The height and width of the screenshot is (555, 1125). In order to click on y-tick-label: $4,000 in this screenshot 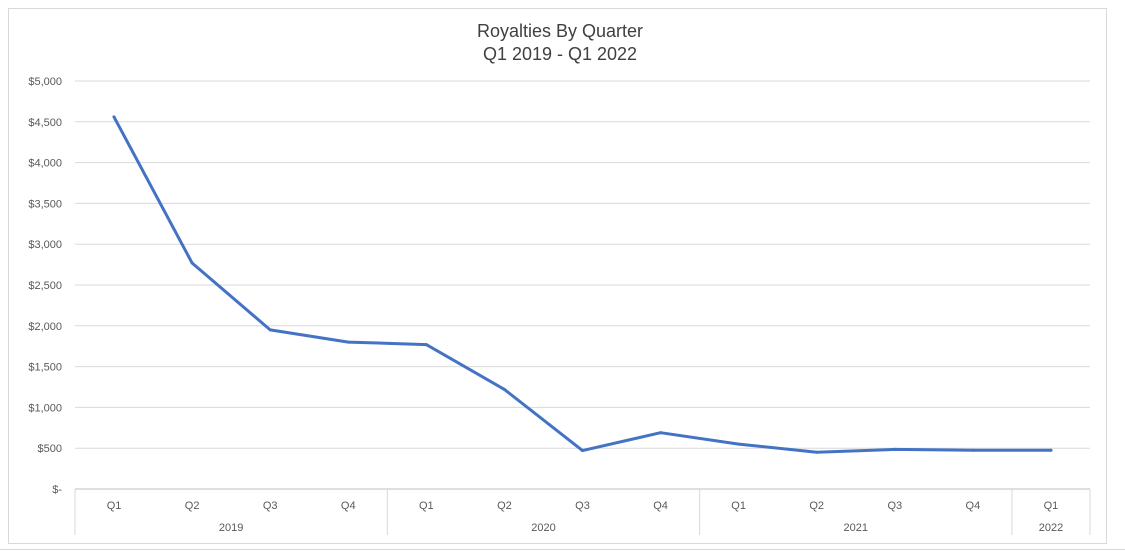, I will do `click(45, 164)`.